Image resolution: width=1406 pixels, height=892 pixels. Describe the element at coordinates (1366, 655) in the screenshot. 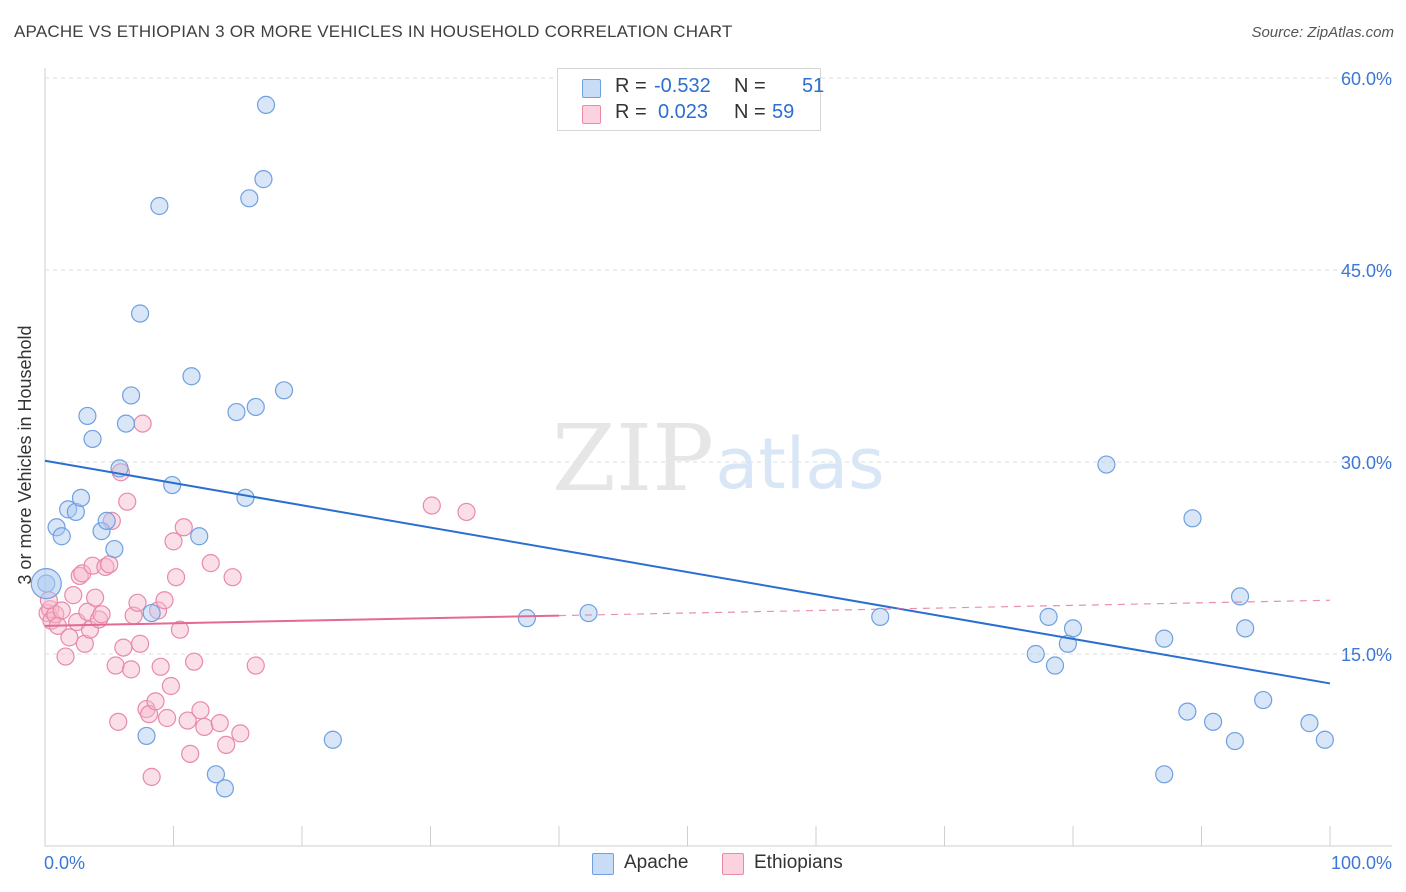

I see `y-tick-label: 15.0%` at that location.